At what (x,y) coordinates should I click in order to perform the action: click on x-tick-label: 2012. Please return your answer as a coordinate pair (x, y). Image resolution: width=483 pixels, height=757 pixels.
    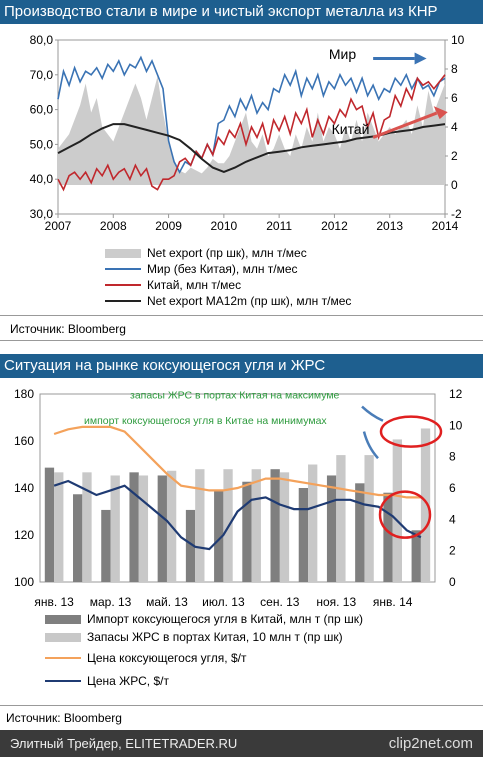
    Looking at the image, I should click on (334, 226).